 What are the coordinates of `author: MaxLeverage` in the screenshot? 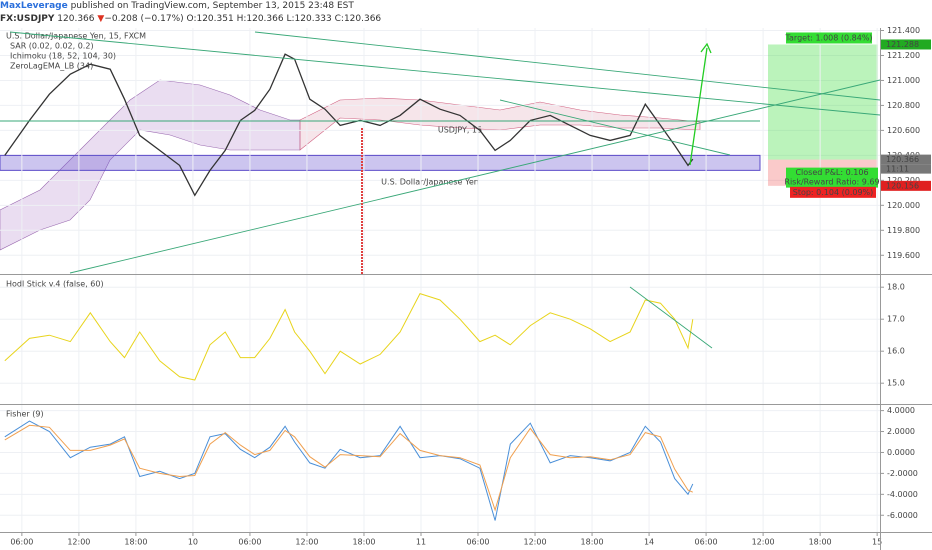 It's located at (34, 6).